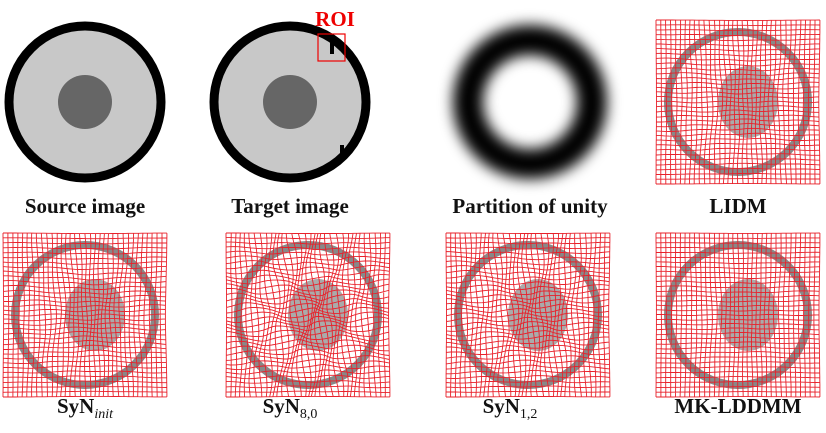 The image size is (826, 433). I want to click on caption: LIDM, so click(737, 206).